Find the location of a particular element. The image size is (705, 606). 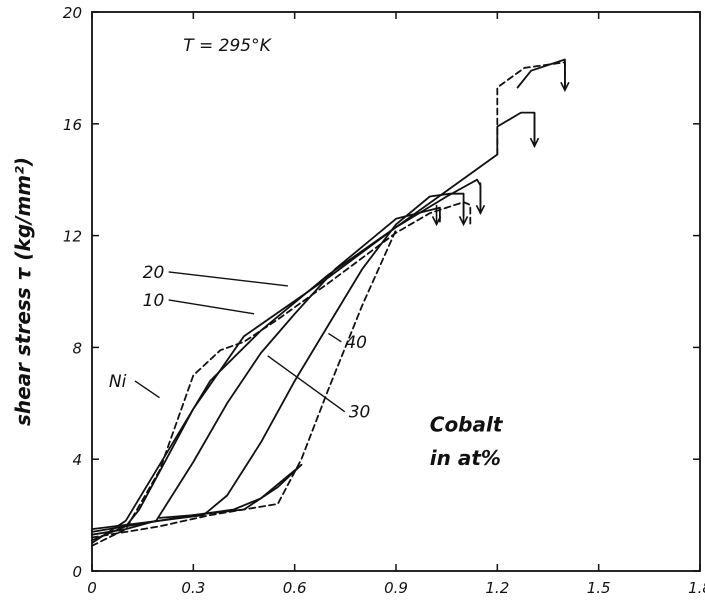

curve-label-30: 30 is located at coordinates (319, 389).